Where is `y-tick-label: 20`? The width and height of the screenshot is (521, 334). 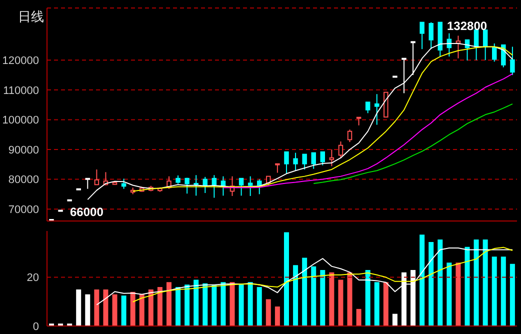 y-tick-label: 20 is located at coordinates (32, 278).